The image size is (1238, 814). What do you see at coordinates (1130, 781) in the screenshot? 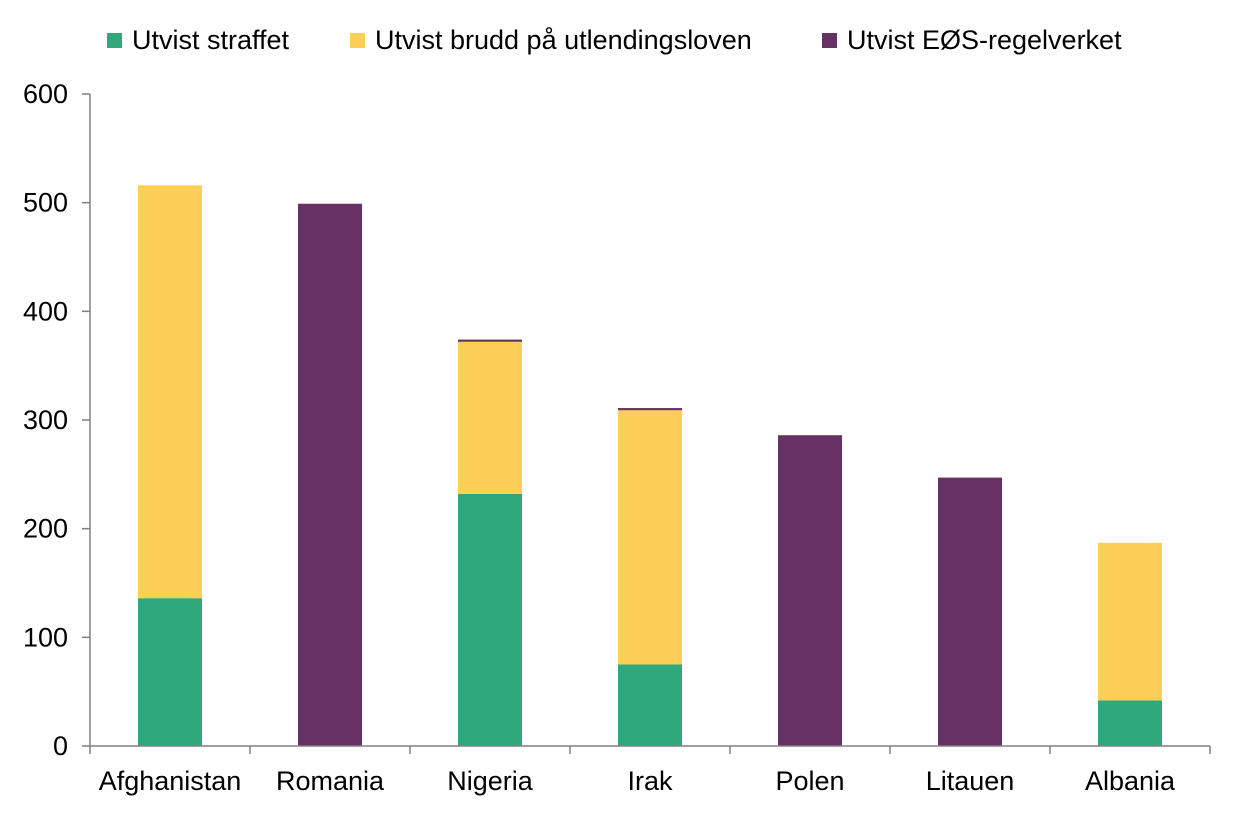
I see `x-tick-label-albania: Albania` at bounding box center [1130, 781].